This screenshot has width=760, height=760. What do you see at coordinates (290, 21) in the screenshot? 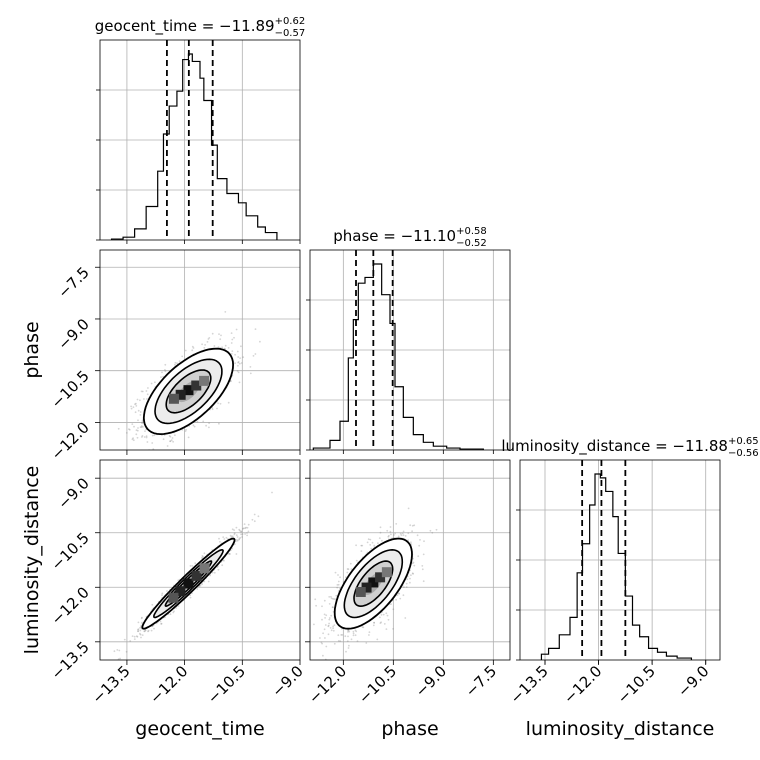
I see `title-plus-error: +0.62` at bounding box center [290, 21].